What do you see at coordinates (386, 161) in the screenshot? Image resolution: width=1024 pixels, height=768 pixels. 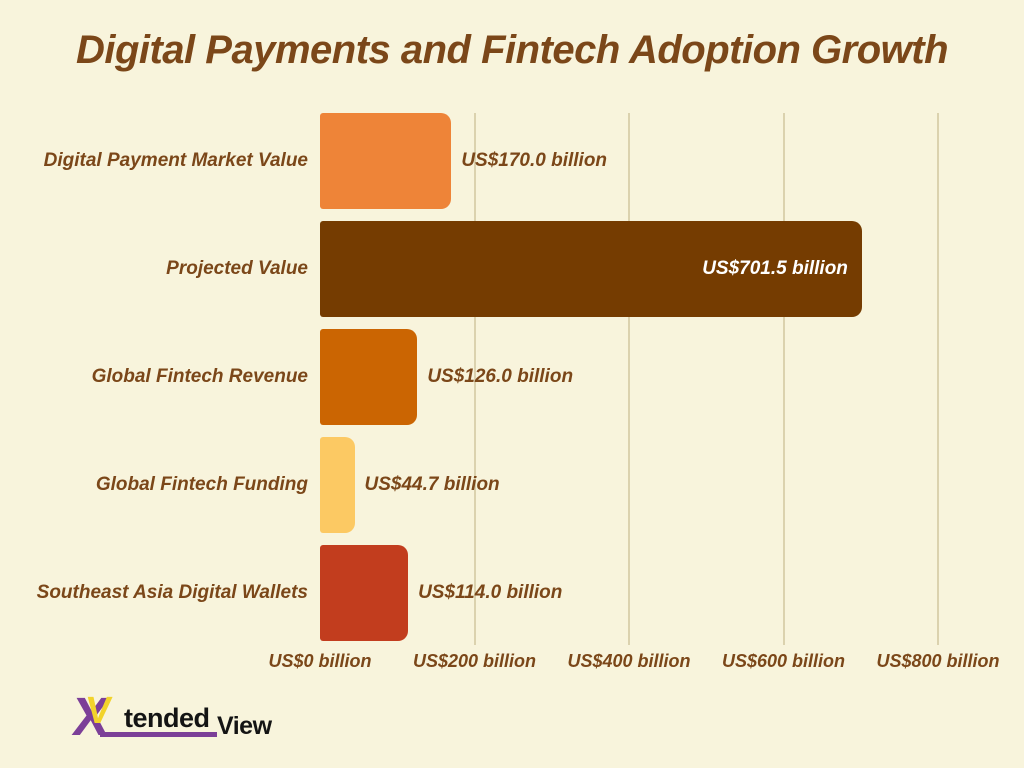 I see `bar-digital-payment-market-value` at bounding box center [386, 161].